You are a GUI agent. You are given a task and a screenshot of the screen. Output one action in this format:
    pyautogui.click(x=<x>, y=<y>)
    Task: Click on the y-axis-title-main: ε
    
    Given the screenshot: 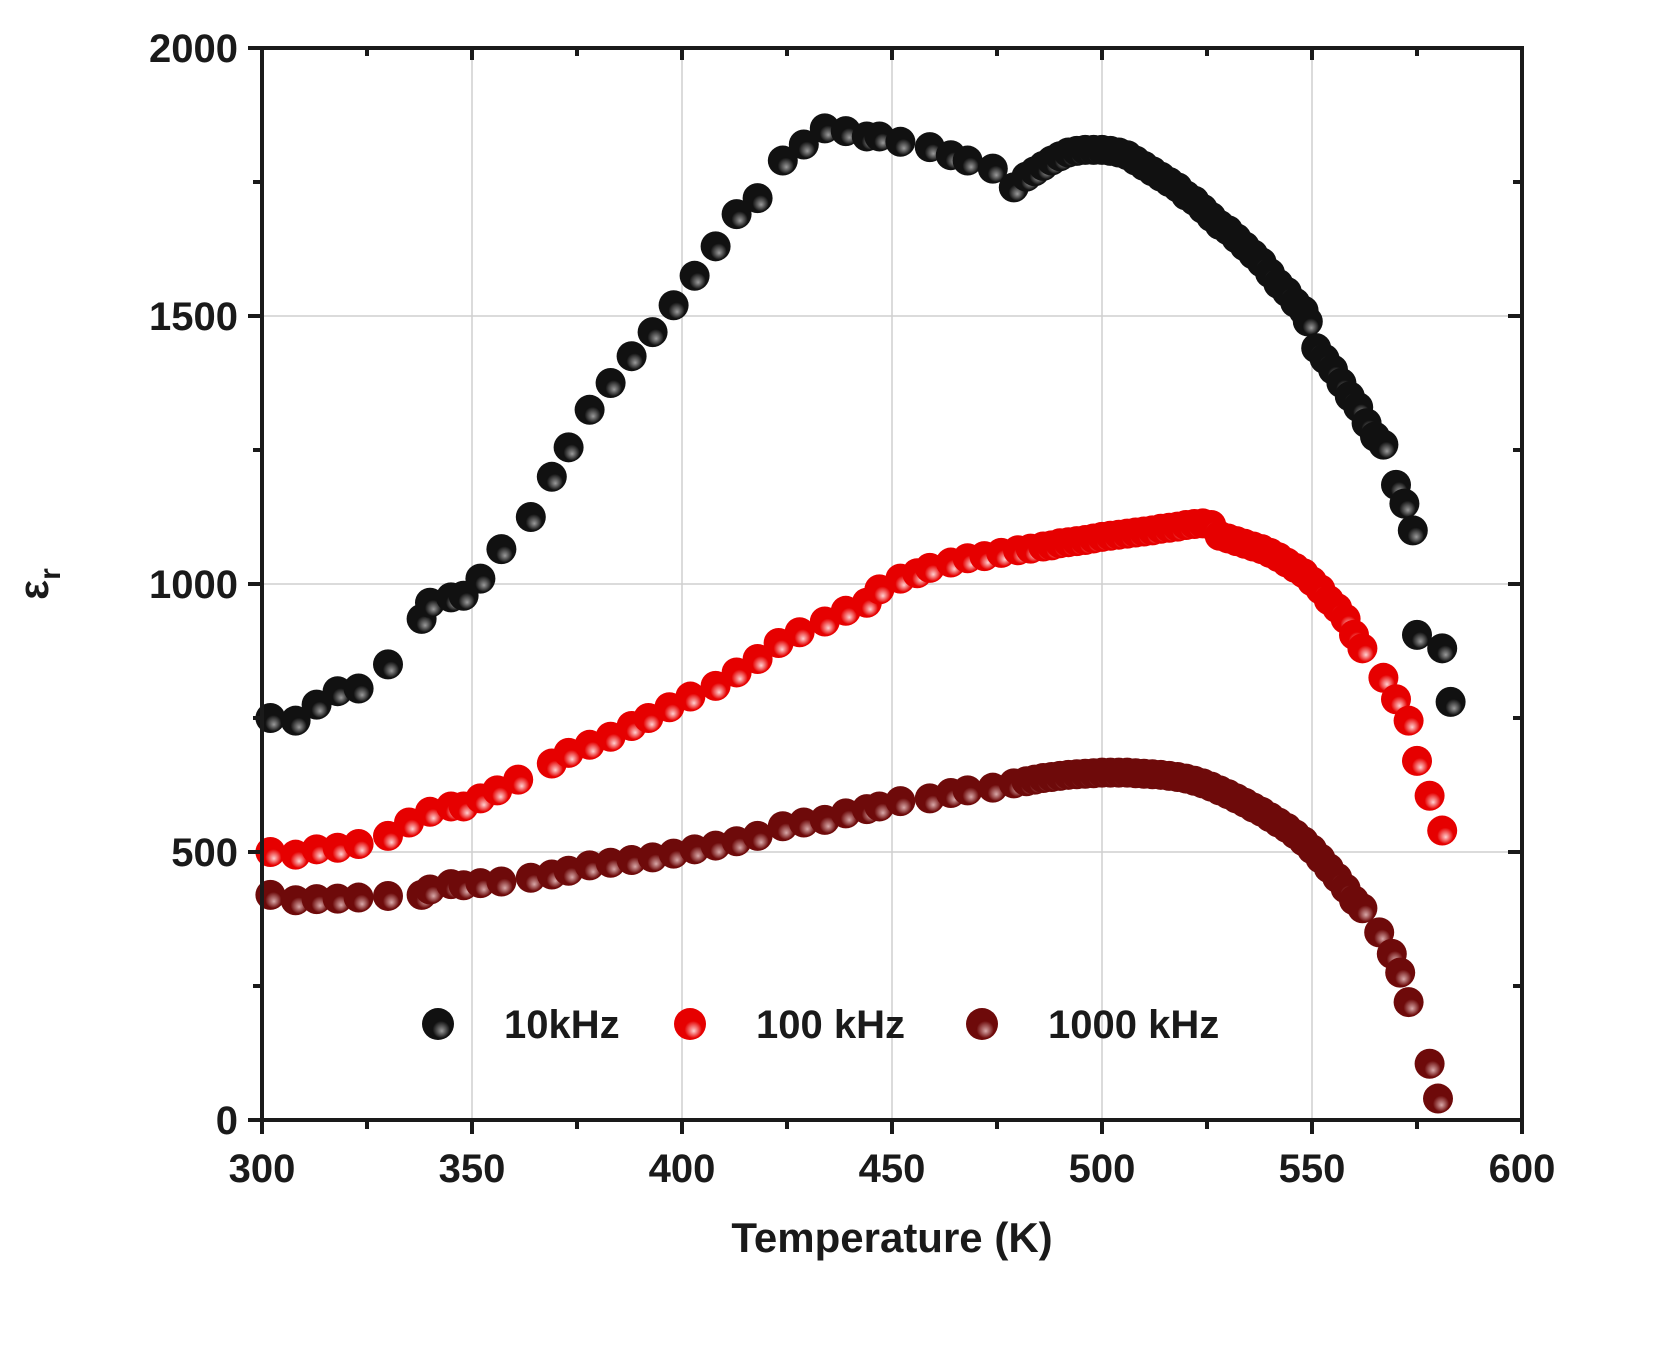 What is the action you would take?
    pyautogui.click(x=33, y=590)
    